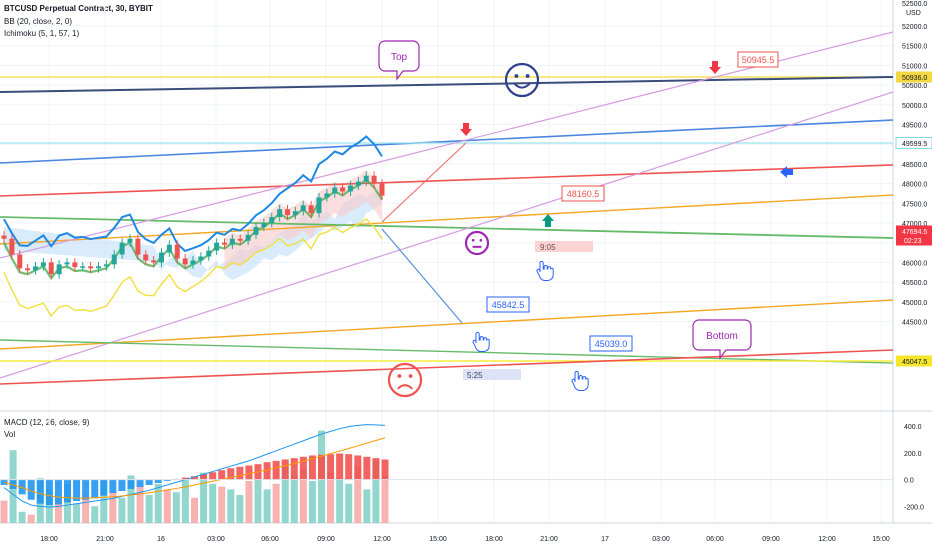  What do you see at coordinates (827, 539) in the screenshot?
I see `time-tick-label: 12:00` at bounding box center [827, 539].